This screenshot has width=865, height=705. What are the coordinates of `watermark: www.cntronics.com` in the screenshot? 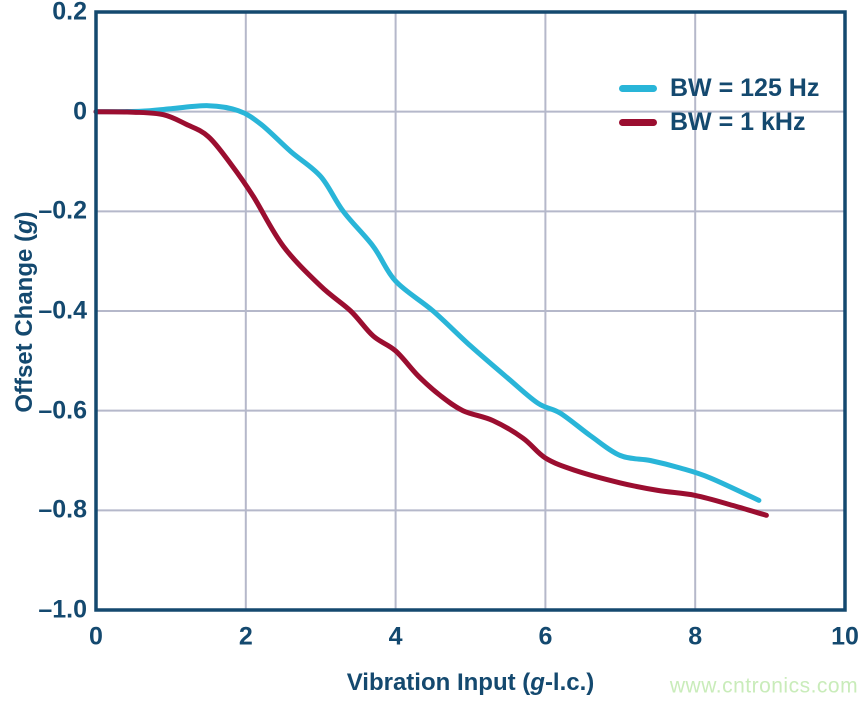 It's located at (764, 686).